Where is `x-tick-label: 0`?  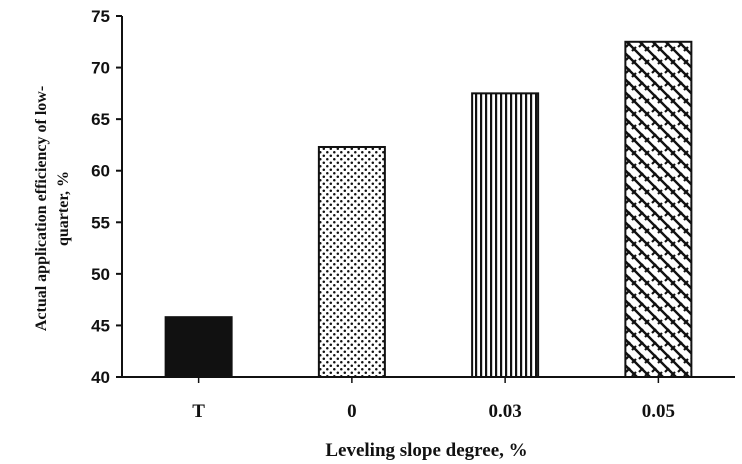
x-tick-label: 0 is located at coordinates (352, 411).